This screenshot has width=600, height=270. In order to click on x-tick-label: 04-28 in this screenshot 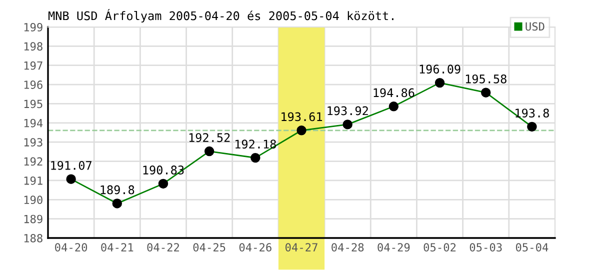, I will do `click(348, 247)`.